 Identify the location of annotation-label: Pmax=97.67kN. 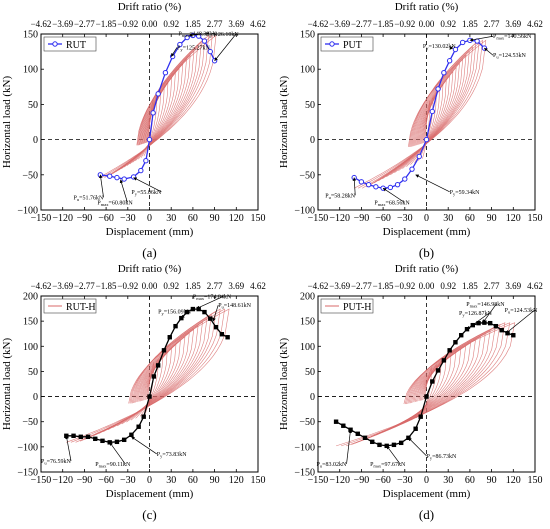
(388, 465).